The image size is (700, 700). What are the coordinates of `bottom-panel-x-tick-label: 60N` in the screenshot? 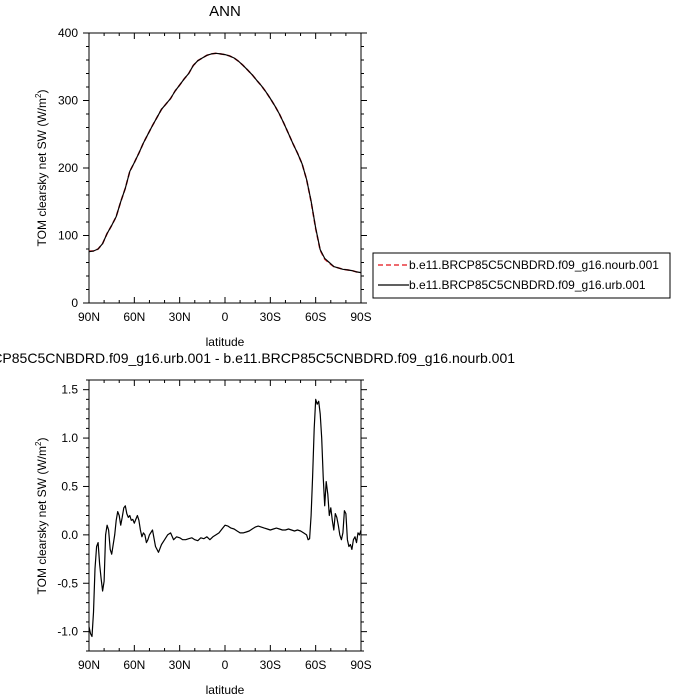 It's located at (134, 665).